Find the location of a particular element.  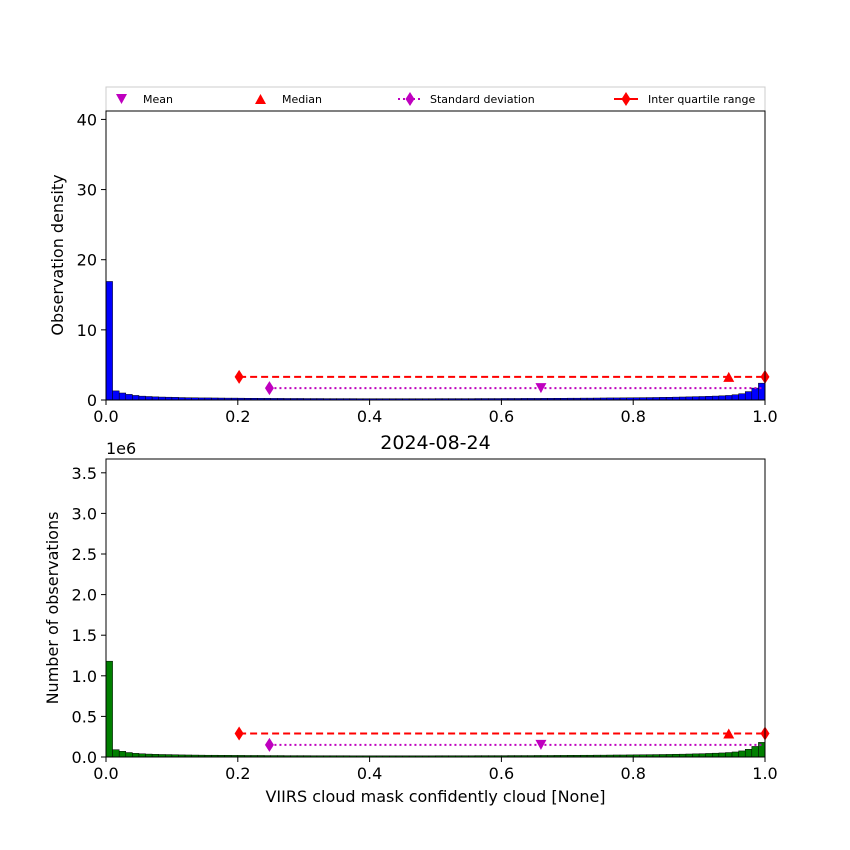

bottom-x-ticks: 0.0 0.2 0.4 0.6 0.8 1.0 is located at coordinates (435, 770).